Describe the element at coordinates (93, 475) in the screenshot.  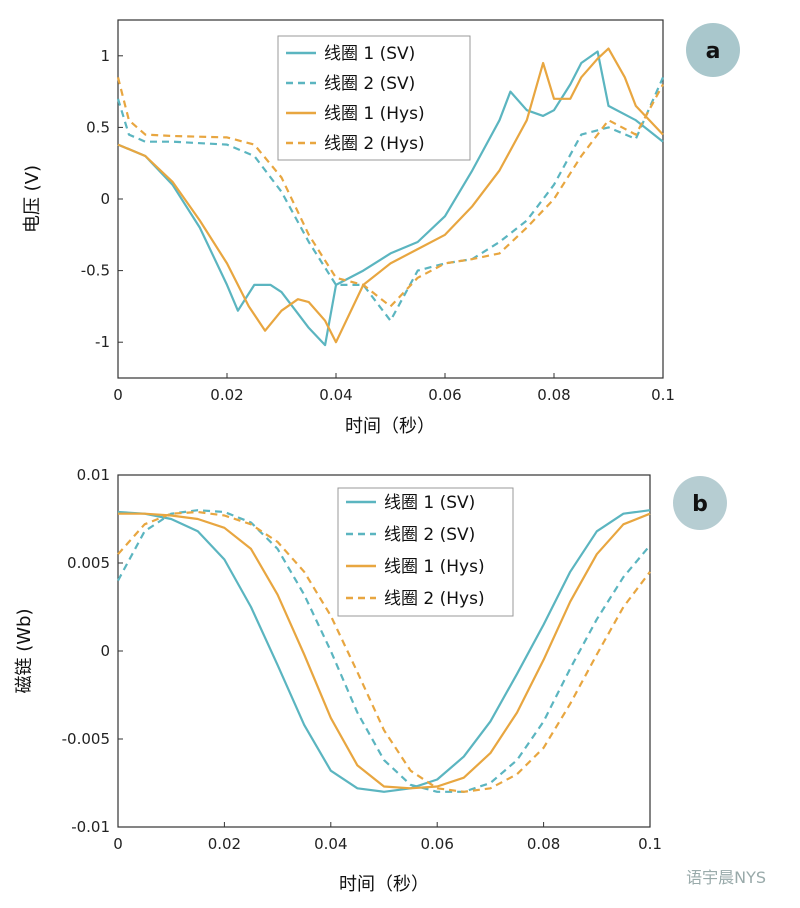
I see `panel-b-y-tick-label: 0.01` at that location.